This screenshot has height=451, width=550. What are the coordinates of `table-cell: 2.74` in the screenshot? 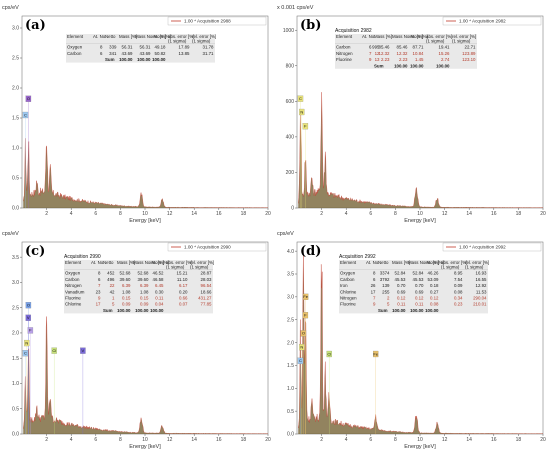 It's located at (445, 59).